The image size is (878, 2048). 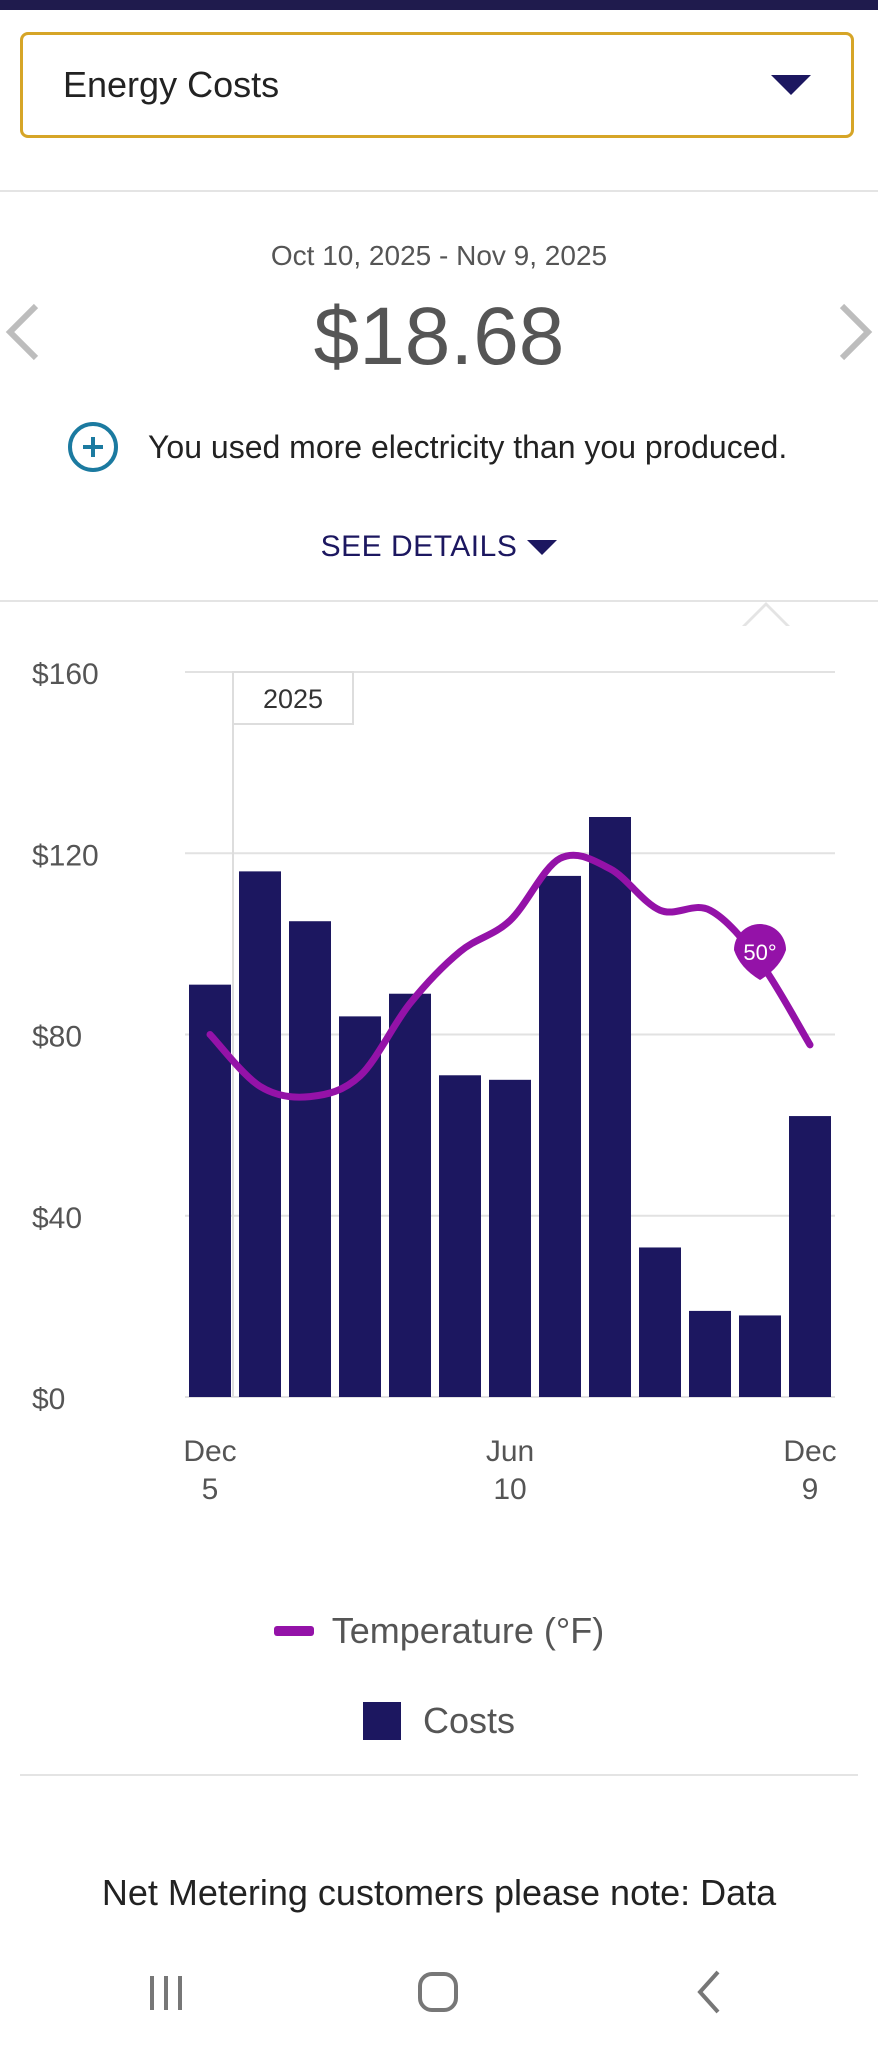 I want to click on see-details-label: SEE DETAILS, so click(x=419, y=546).